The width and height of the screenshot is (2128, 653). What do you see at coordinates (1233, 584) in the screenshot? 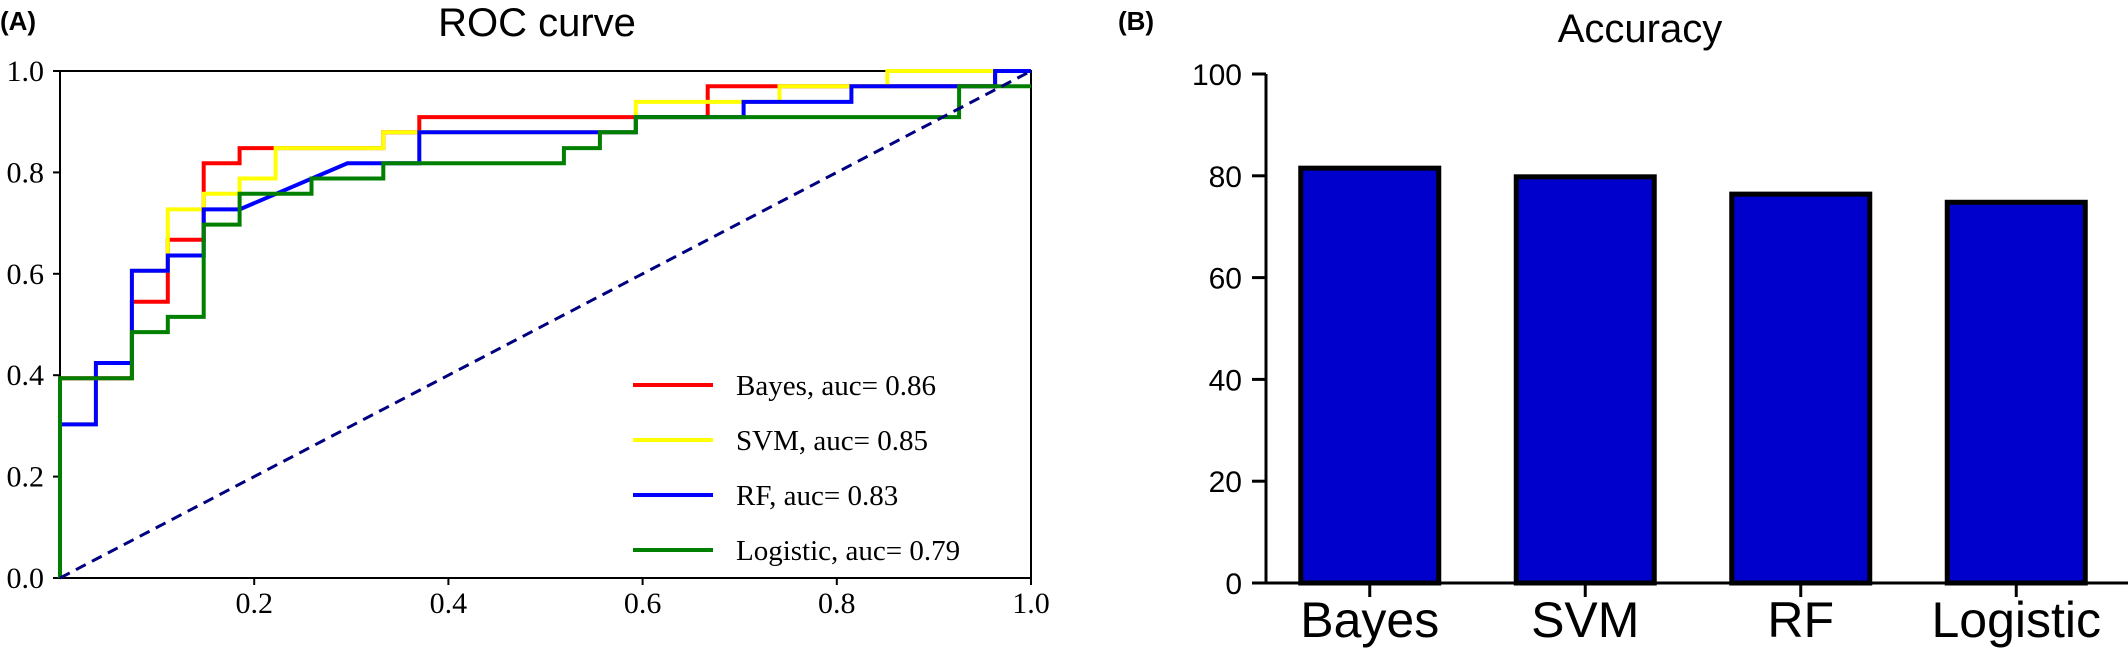
I see `accuracy-y-tick-label: 0` at bounding box center [1233, 584].